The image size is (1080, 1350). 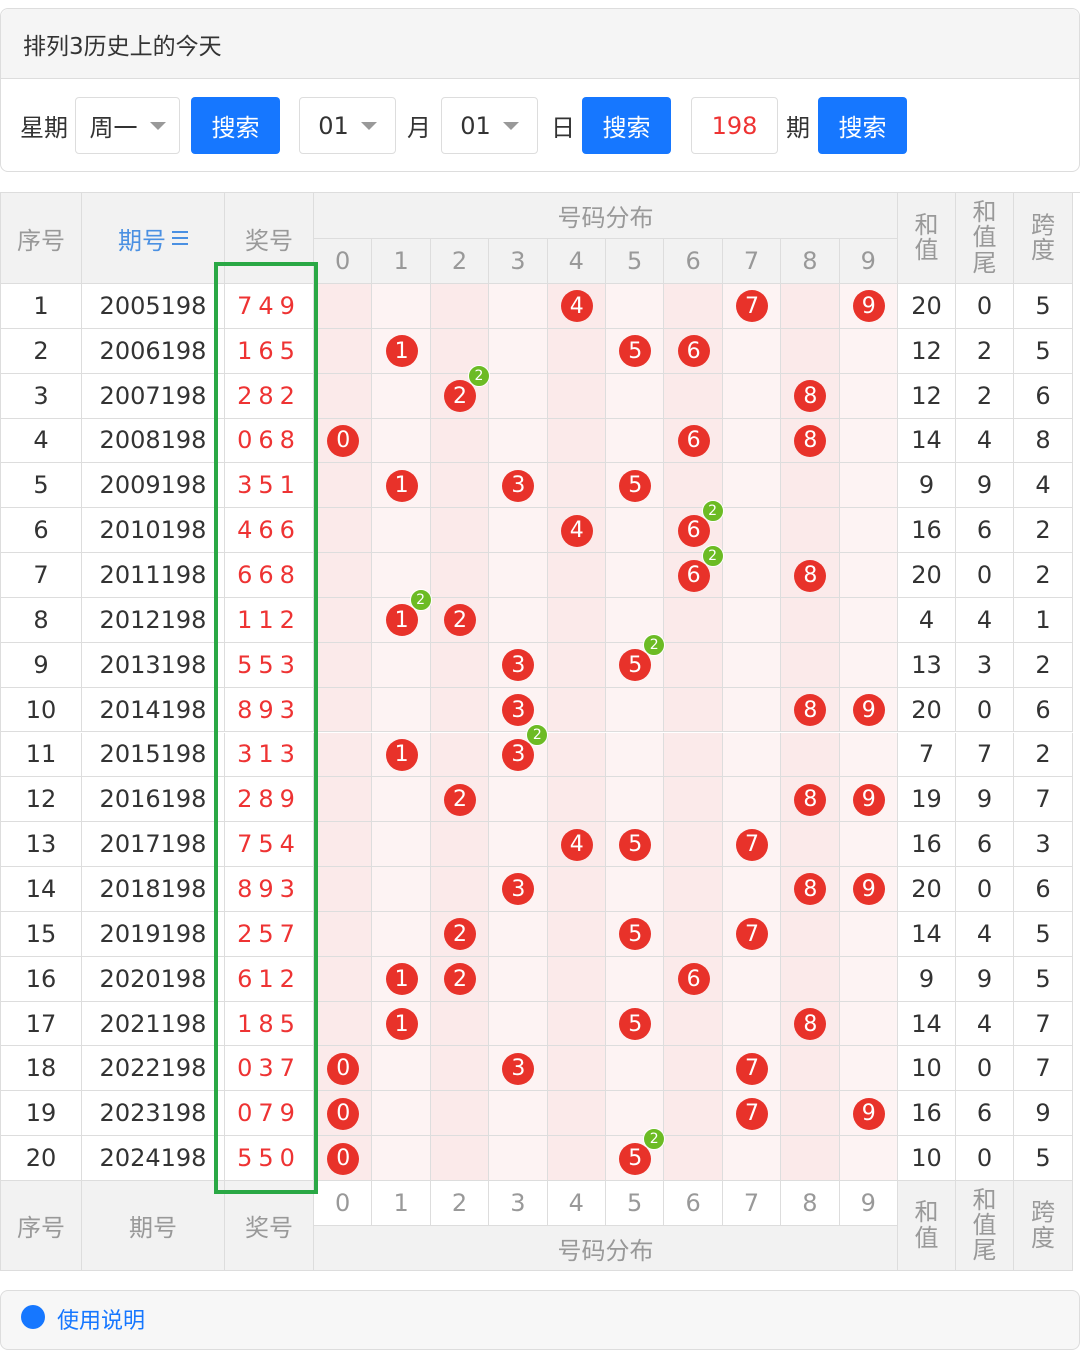 I want to click on search-card: 排列3历史上的今天, so click(x=540, y=90).